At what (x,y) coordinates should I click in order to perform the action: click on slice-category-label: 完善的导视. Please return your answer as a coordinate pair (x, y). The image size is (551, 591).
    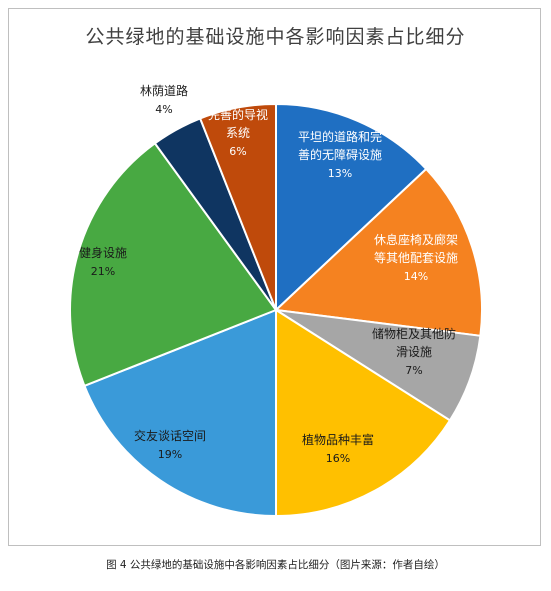
    Looking at the image, I should click on (238, 114).